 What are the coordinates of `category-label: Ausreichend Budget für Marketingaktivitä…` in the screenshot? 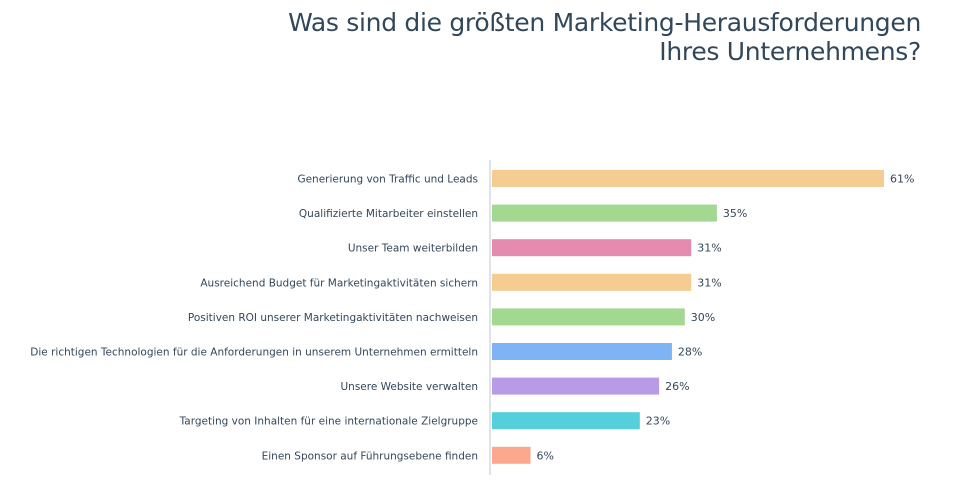 It's located at (339, 283).